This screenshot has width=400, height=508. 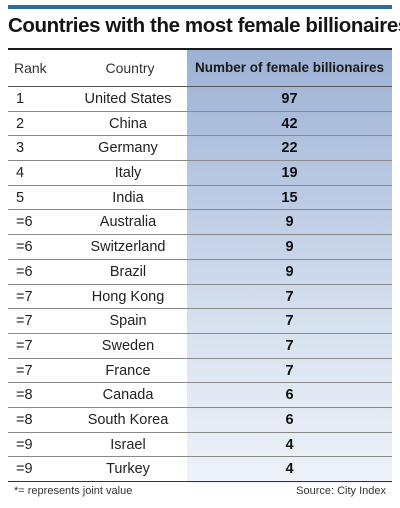 I want to click on country-cell: Turkey, so click(x=128, y=469).